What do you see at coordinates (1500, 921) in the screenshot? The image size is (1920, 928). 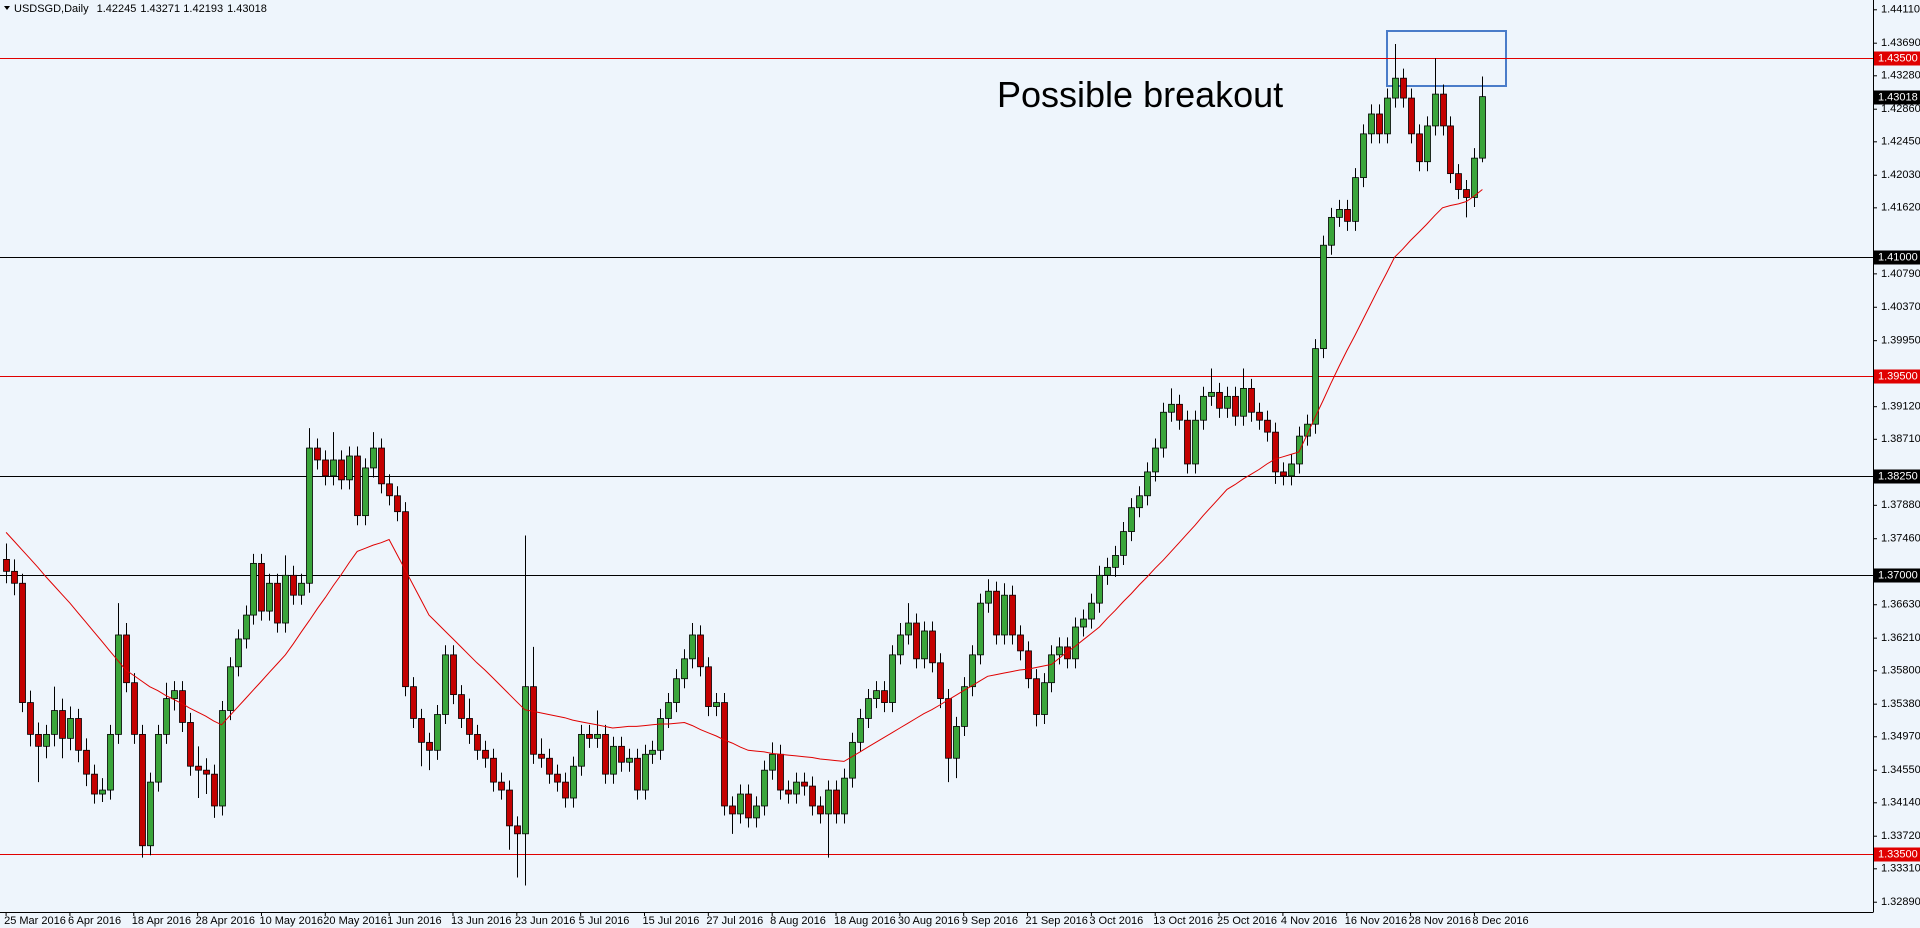 I see `x-tick-label: 8 Dec 2016` at bounding box center [1500, 921].